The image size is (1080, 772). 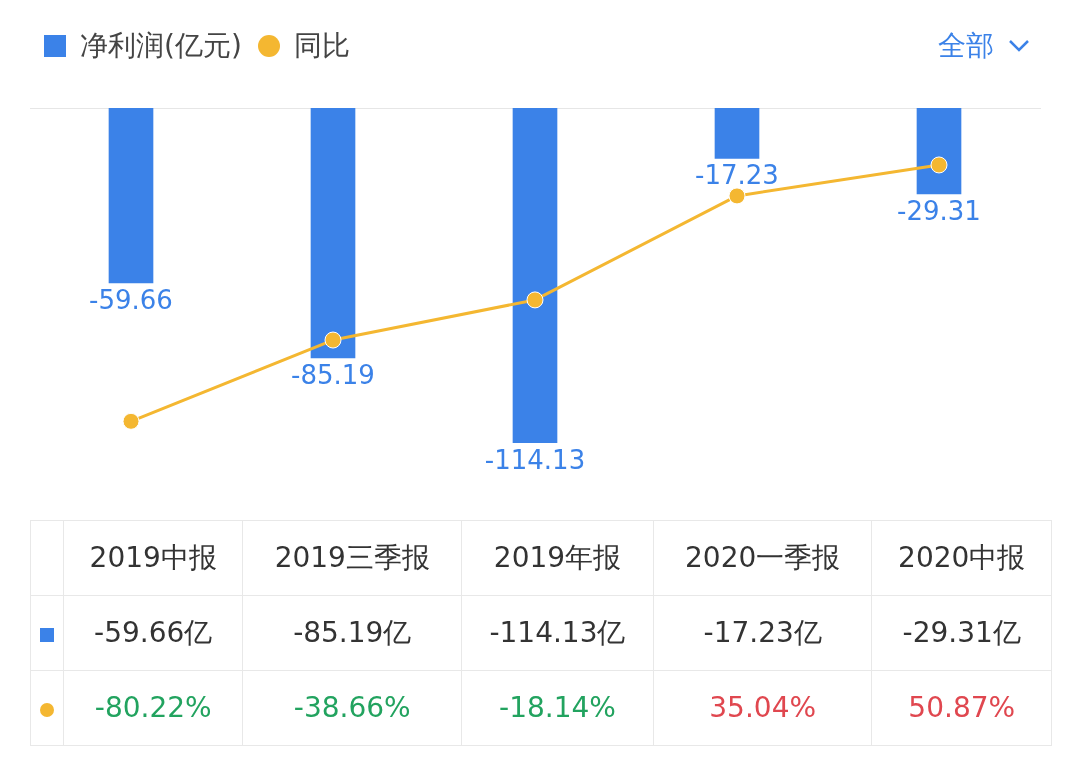 I want to click on legend-label: 净利润(亿元), so click(x=161, y=46).